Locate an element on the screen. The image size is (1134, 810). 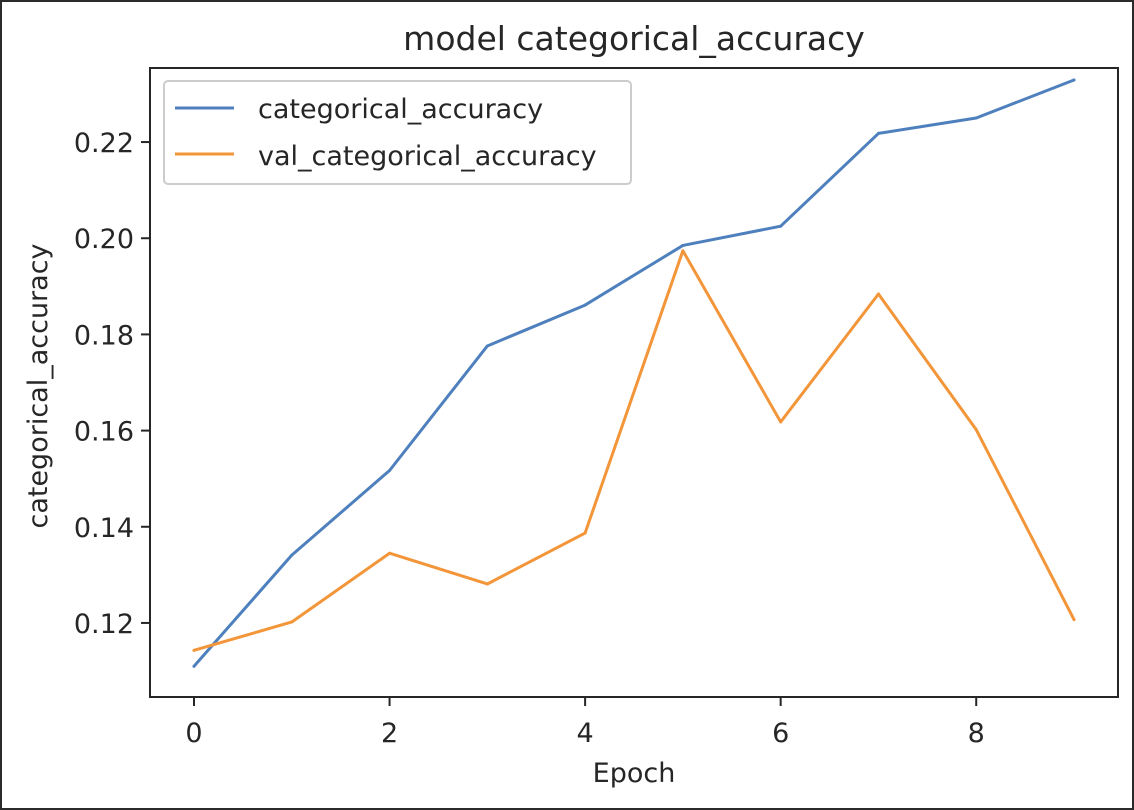
legend-label-categorical-accuracy: categorical_accuracy is located at coordinates (400, 109).